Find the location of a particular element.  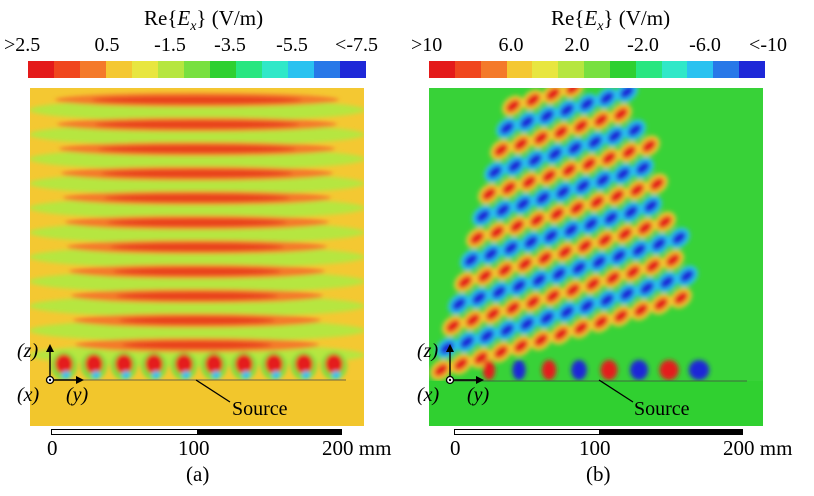

colorbar-tick: -1.5 is located at coordinates (170, 45).